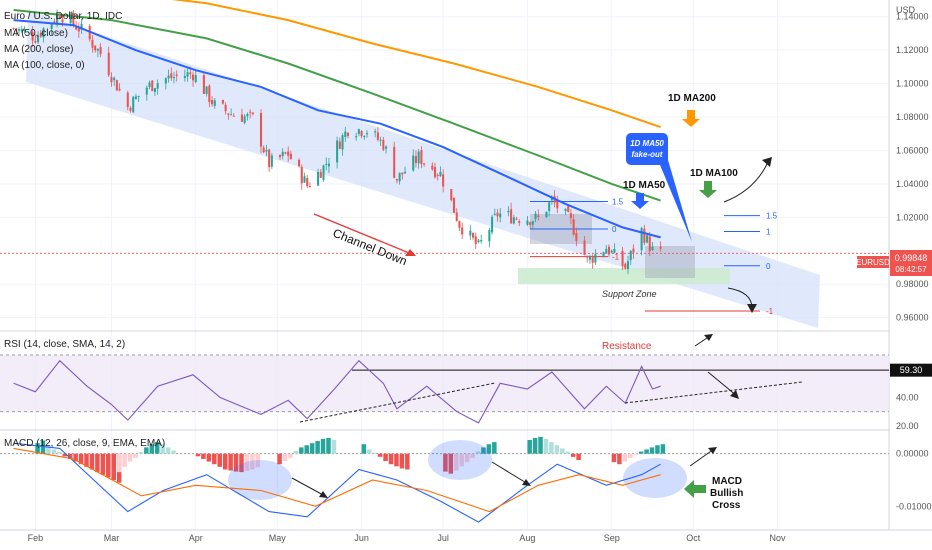  What do you see at coordinates (907, 426) in the screenshot?
I see `rsi-tick-label: 20.00` at bounding box center [907, 426].